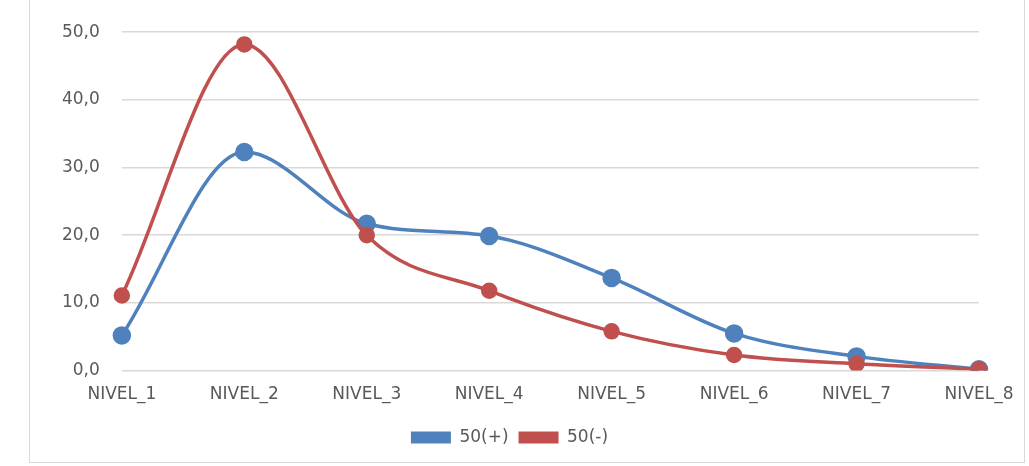 This screenshot has height=466, width=1029. What do you see at coordinates (80, 165) in the screenshot?
I see `y-tick-label: 30,0` at bounding box center [80, 165].